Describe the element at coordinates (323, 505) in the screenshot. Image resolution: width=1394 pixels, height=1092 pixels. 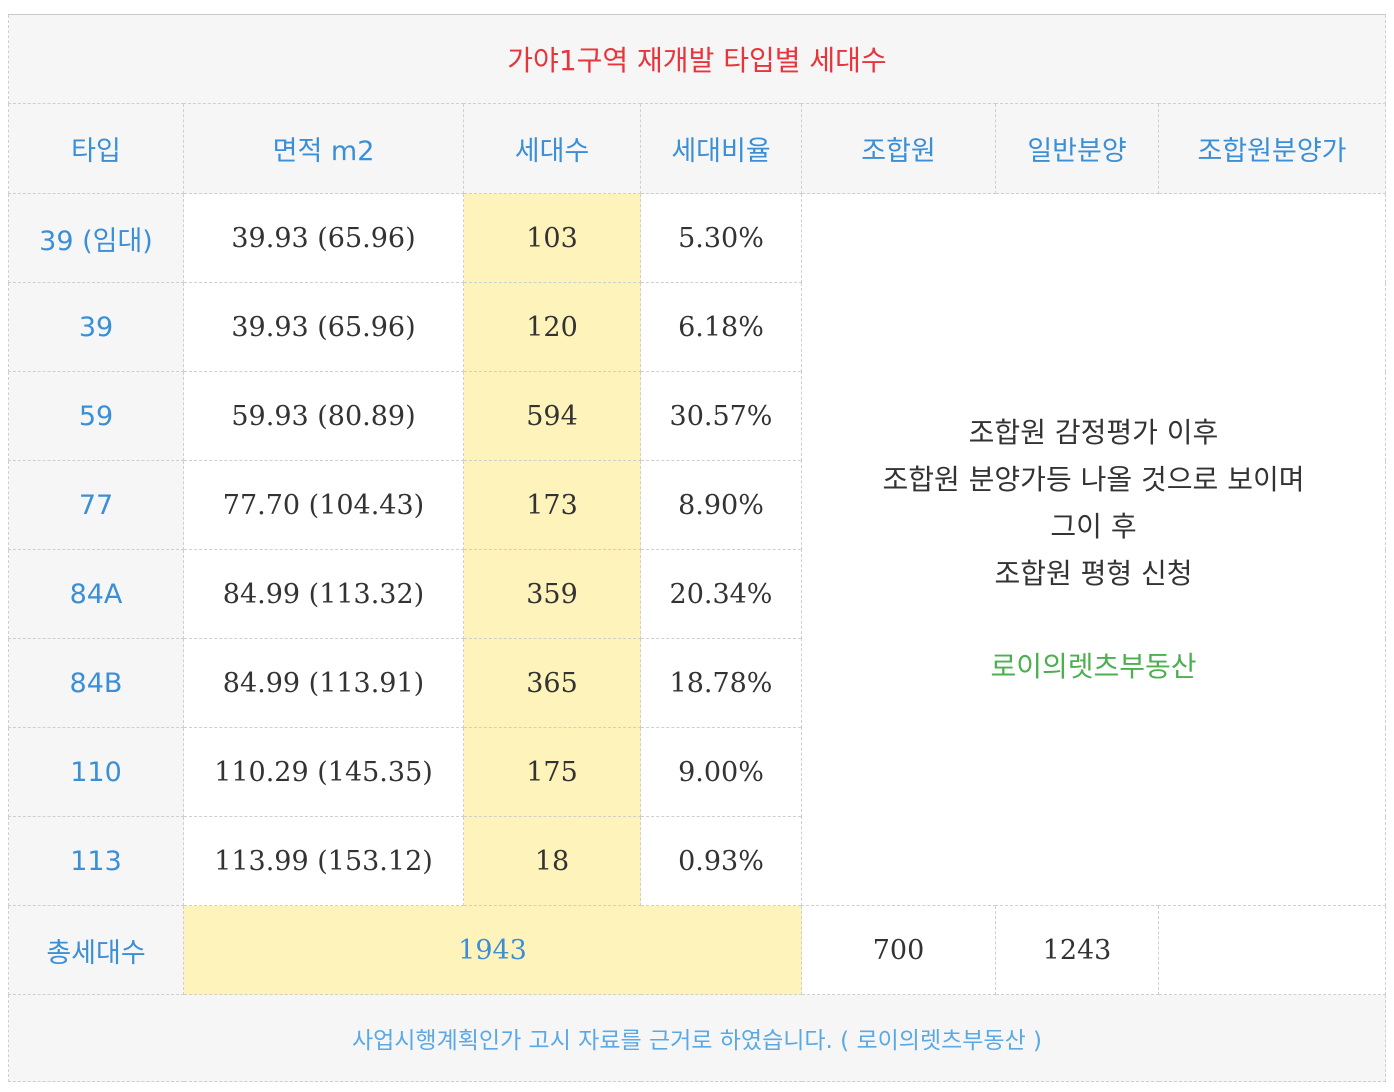
I see `area-cell: 77.70 (104.43)` at that location.